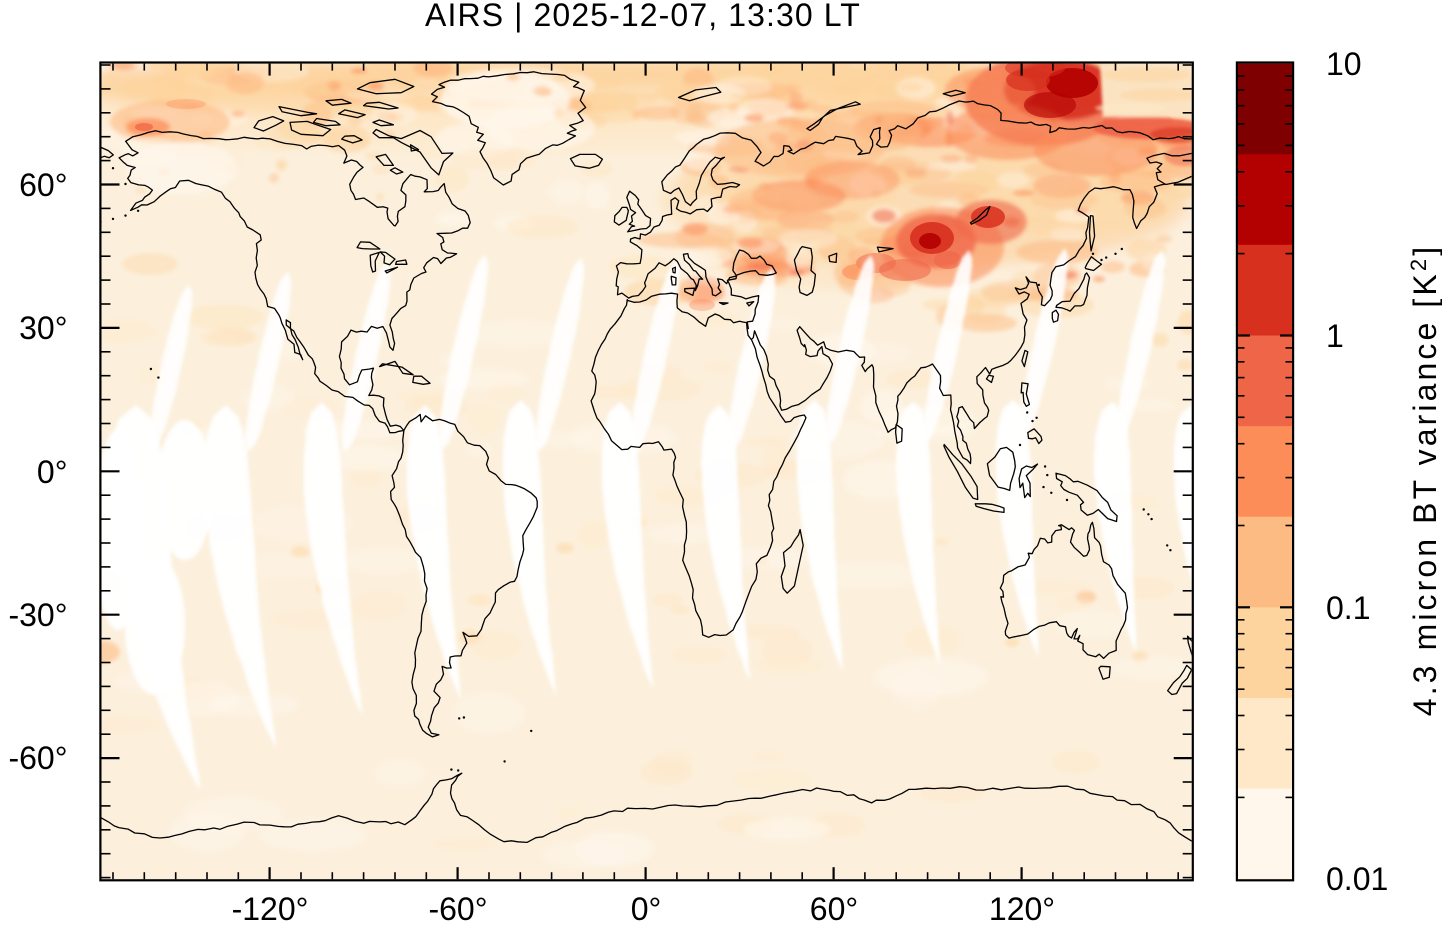 The width and height of the screenshot is (1442, 930). What do you see at coordinates (1348, 608) in the screenshot?
I see `svg-text: 0.1` at bounding box center [1348, 608].